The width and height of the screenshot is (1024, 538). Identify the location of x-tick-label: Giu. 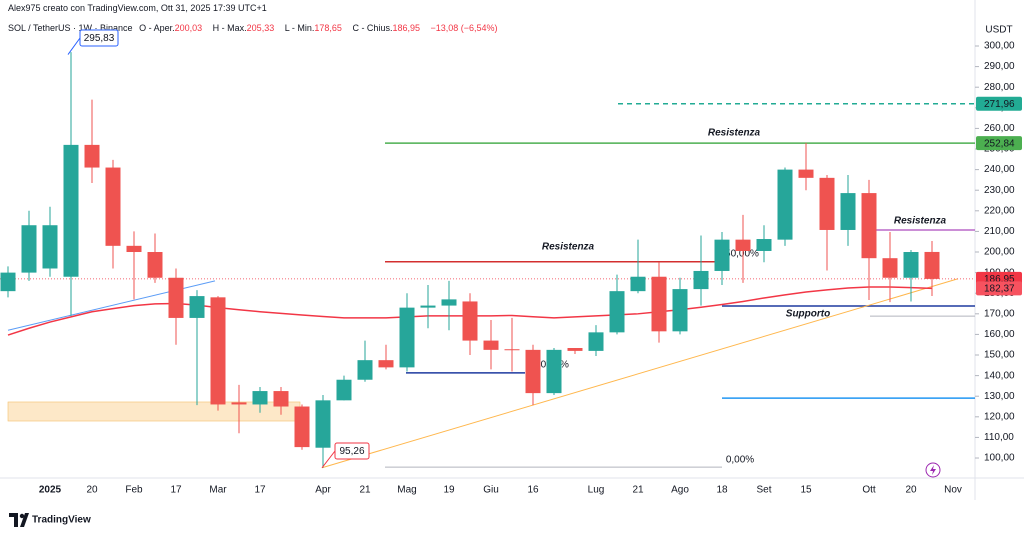
(491, 490).